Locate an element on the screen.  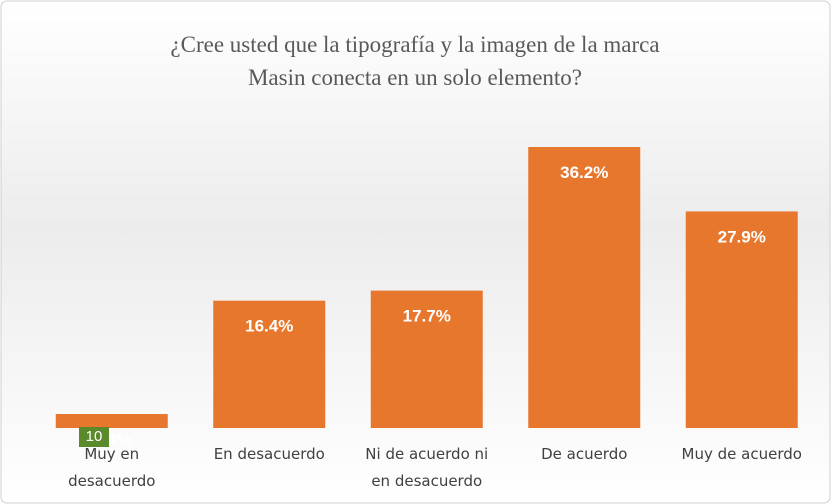
annotation: 10 is located at coordinates (94, 437).